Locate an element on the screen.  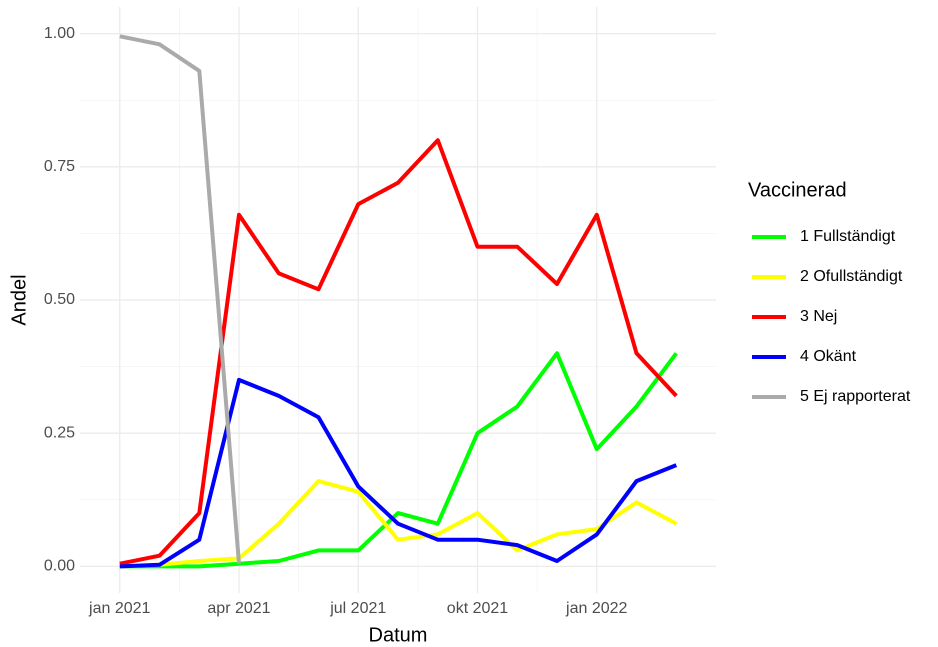
legend-text: 2 Ofullständigt is located at coordinates (851, 276).